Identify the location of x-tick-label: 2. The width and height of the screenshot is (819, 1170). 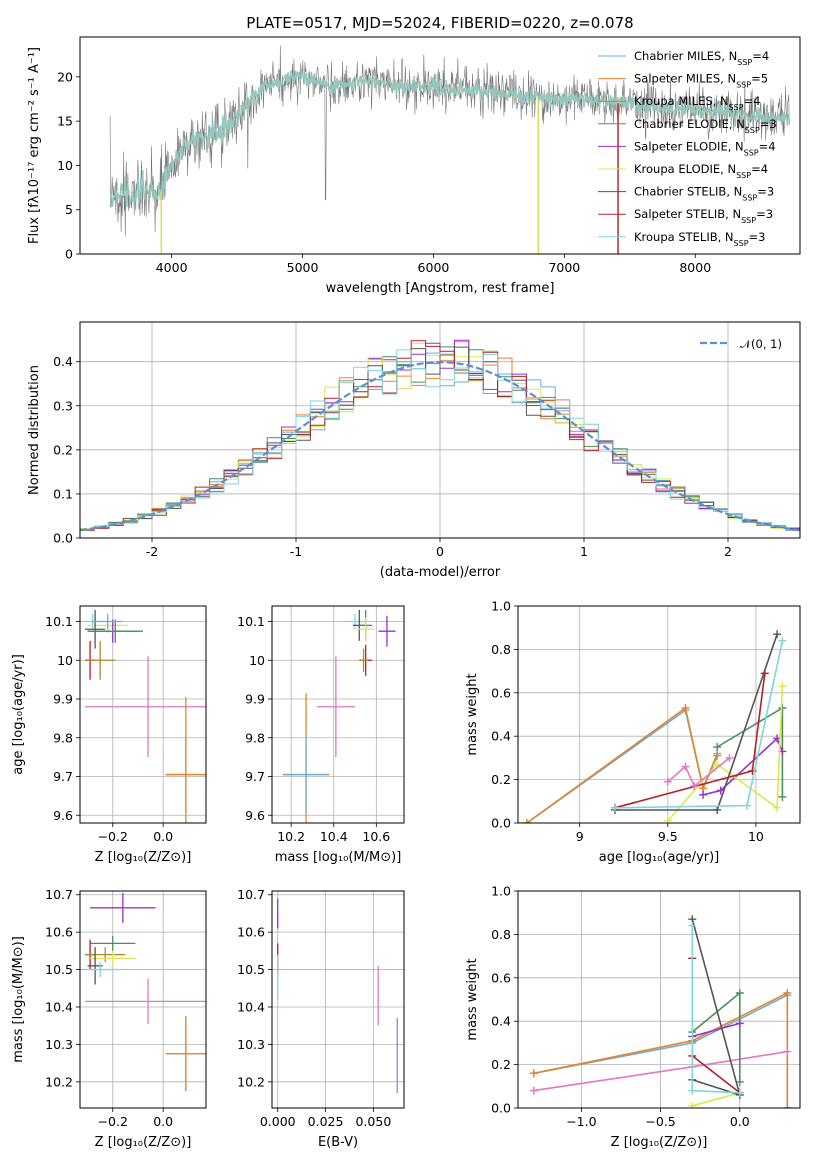
(728, 551).